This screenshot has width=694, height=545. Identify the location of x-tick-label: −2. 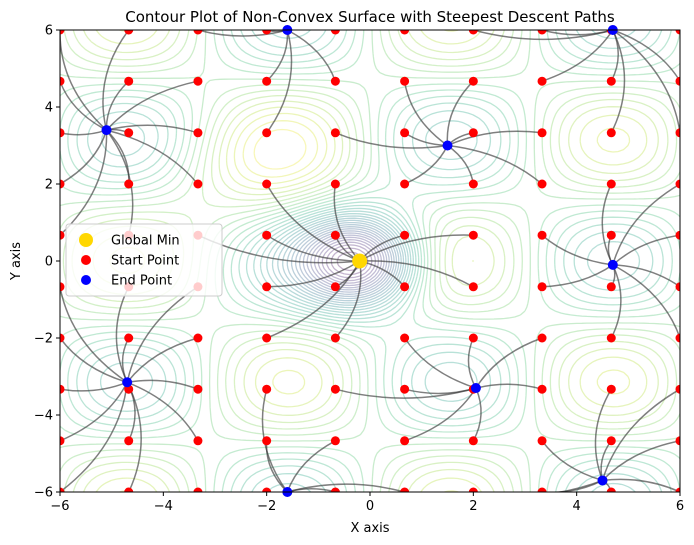
(266, 506).